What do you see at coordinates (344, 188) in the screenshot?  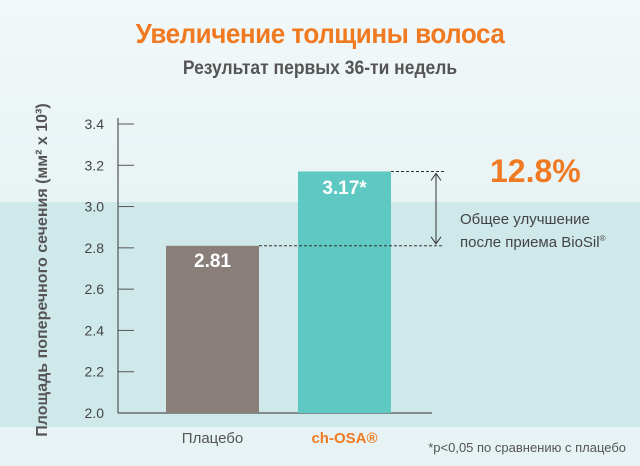 I see `bar-value-label-1: 3.17*` at bounding box center [344, 188].